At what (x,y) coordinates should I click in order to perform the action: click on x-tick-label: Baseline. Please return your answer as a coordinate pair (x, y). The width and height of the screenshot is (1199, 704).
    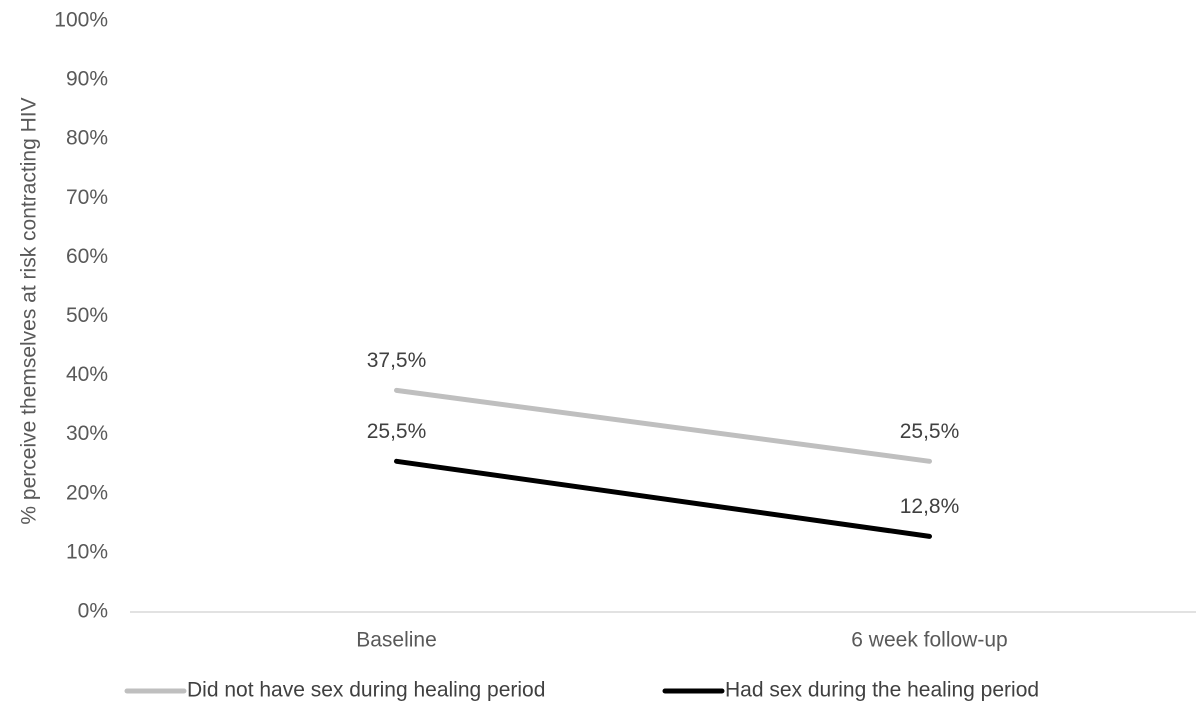
    Looking at the image, I should click on (396, 640).